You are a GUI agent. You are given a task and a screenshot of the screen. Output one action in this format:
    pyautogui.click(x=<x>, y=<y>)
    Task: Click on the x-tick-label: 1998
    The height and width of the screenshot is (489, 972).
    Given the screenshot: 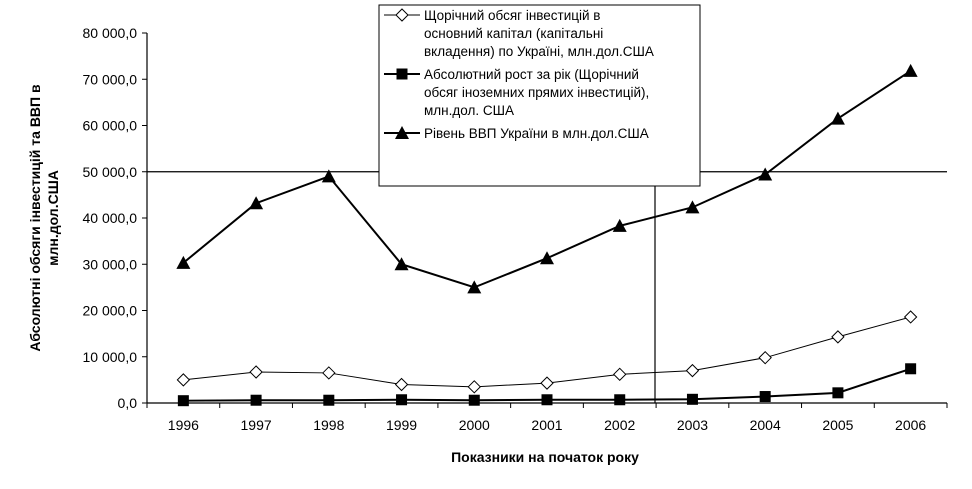 What is the action you would take?
    pyautogui.click(x=328, y=425)
    